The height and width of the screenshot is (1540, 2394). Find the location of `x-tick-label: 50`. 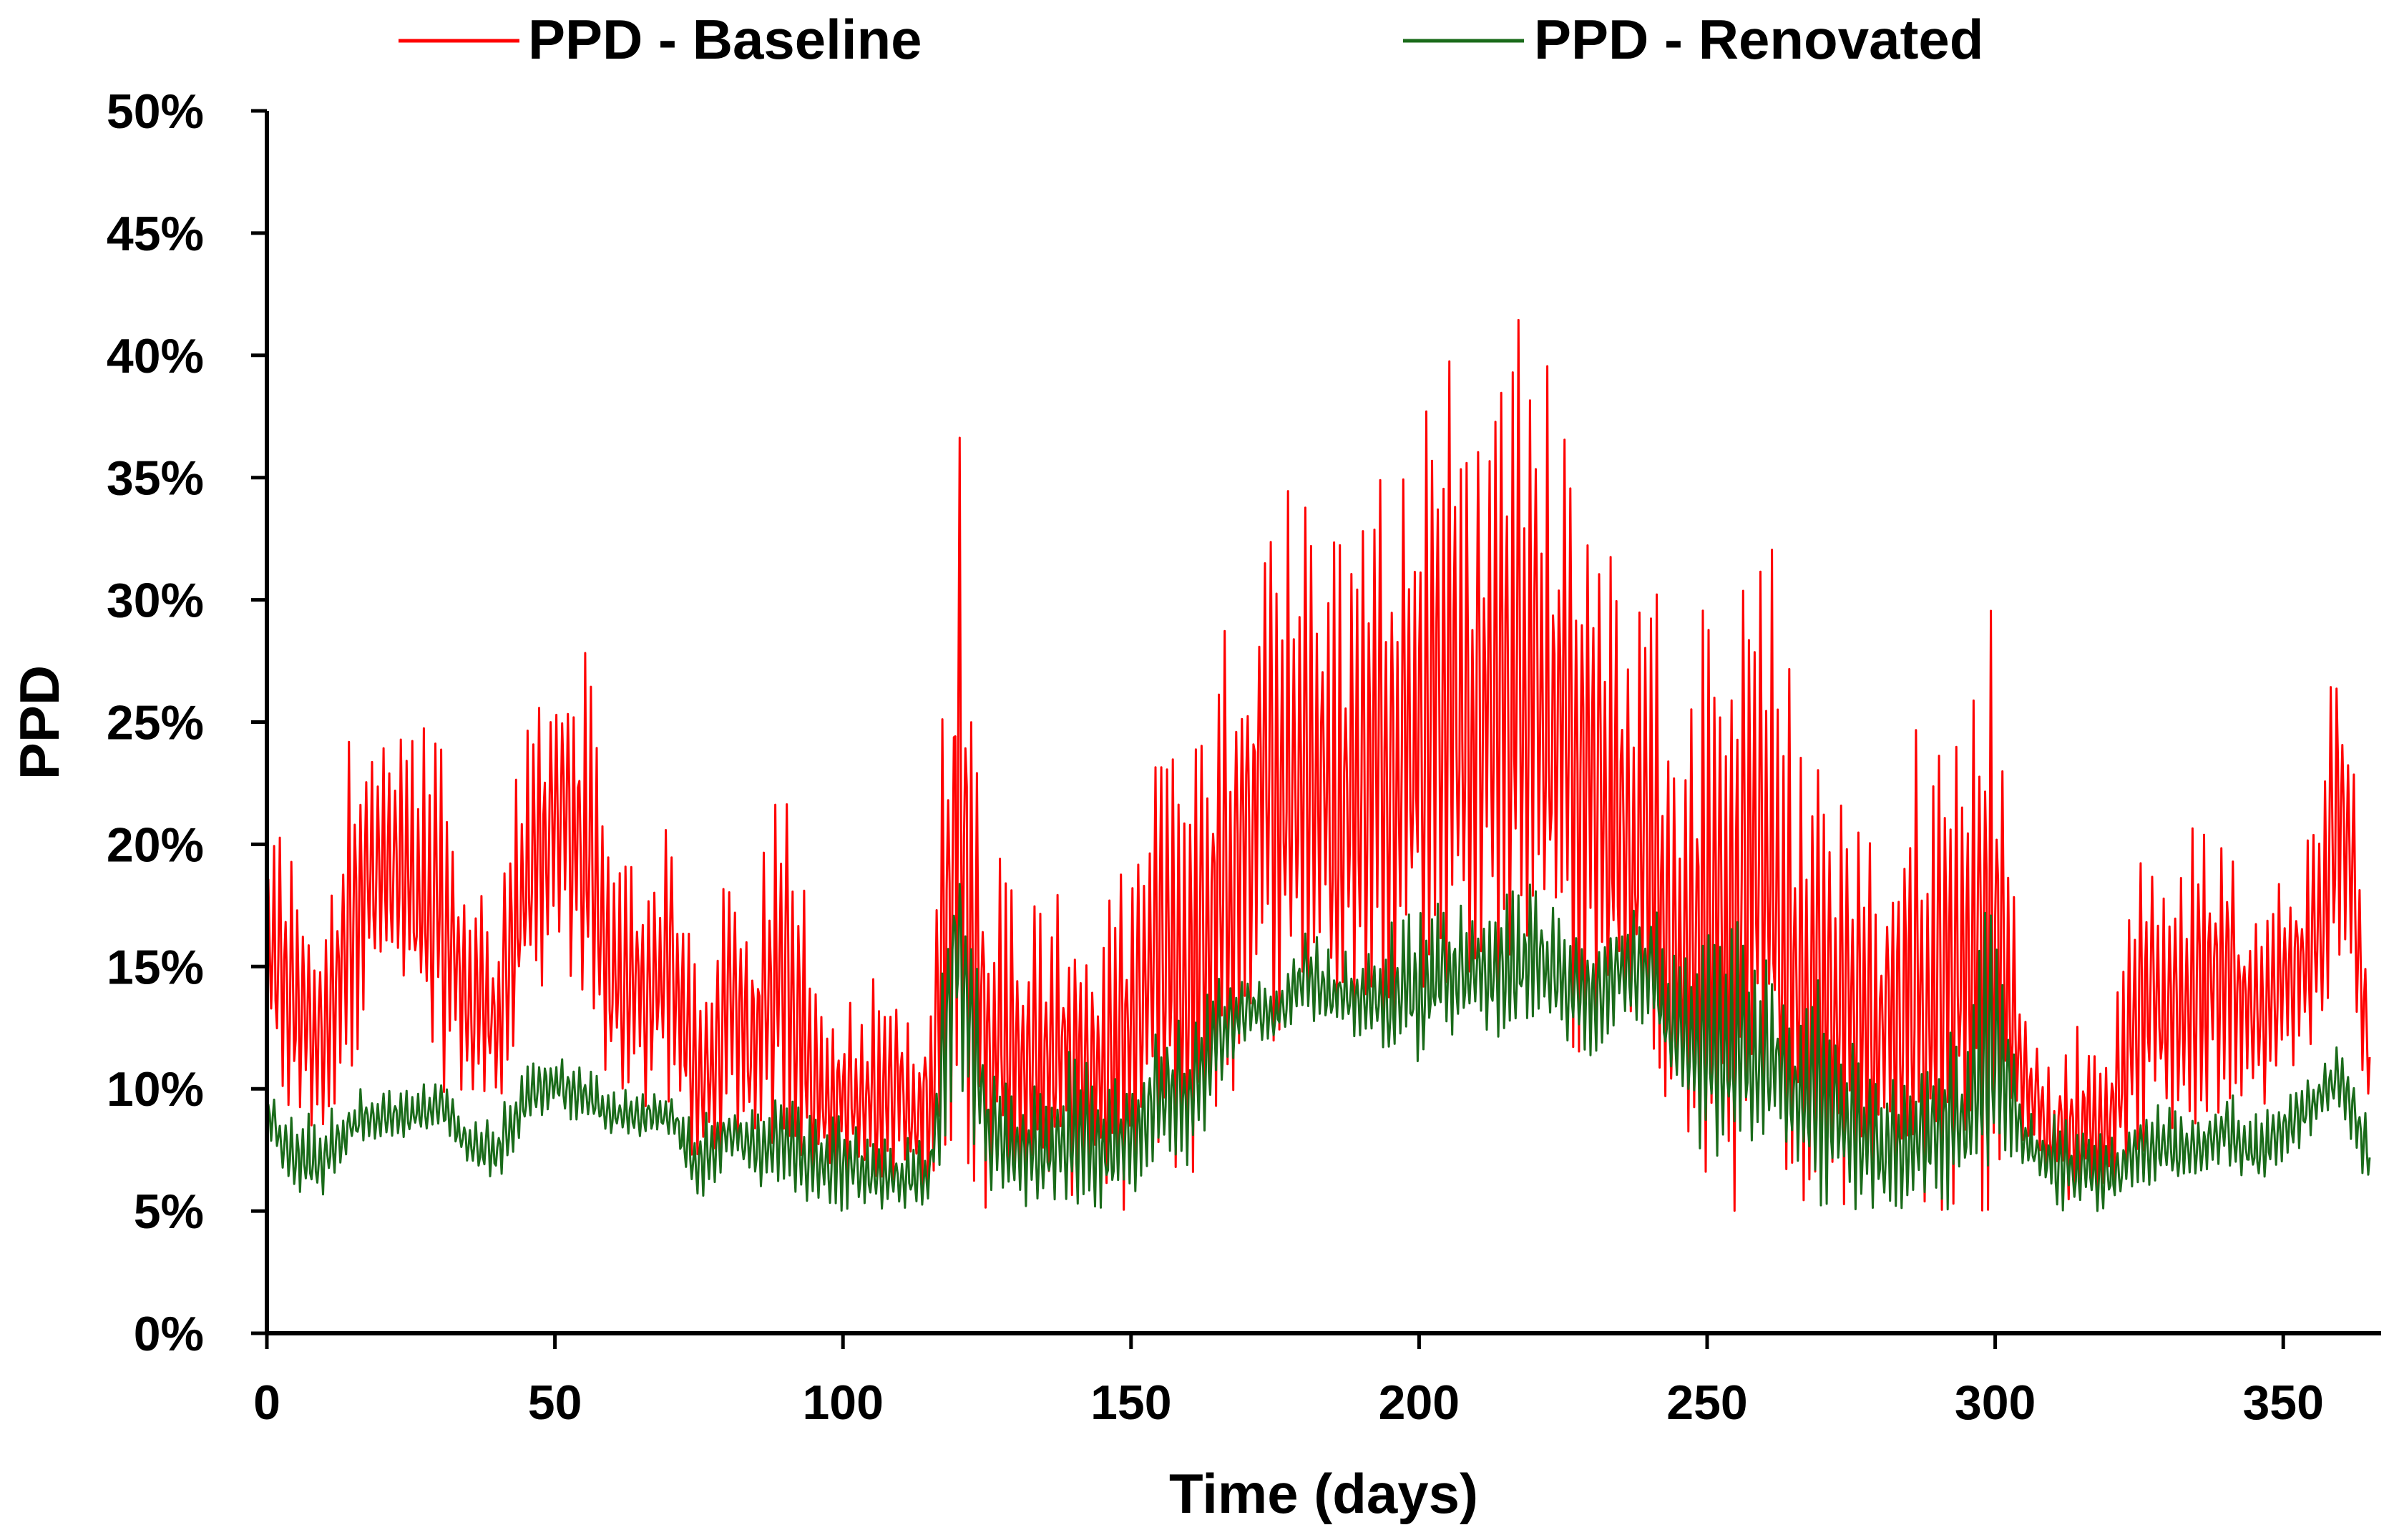

x-tick-label: 50 is located at coordinates (555, 1402).